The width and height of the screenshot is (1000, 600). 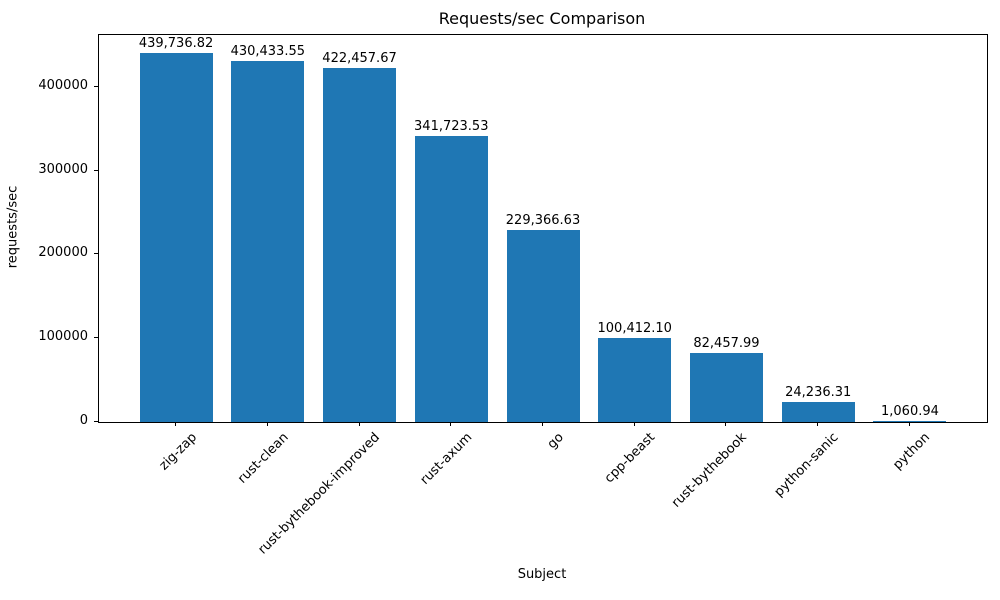 I want to click on bar-value-label: 422,457.67, so click(x=359, y=58).